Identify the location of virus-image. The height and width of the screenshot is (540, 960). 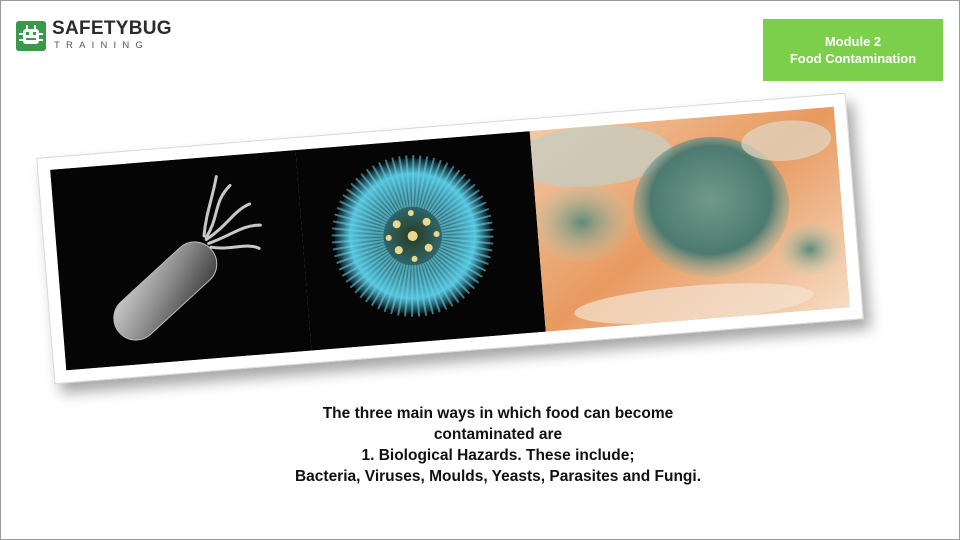
(420, 241).